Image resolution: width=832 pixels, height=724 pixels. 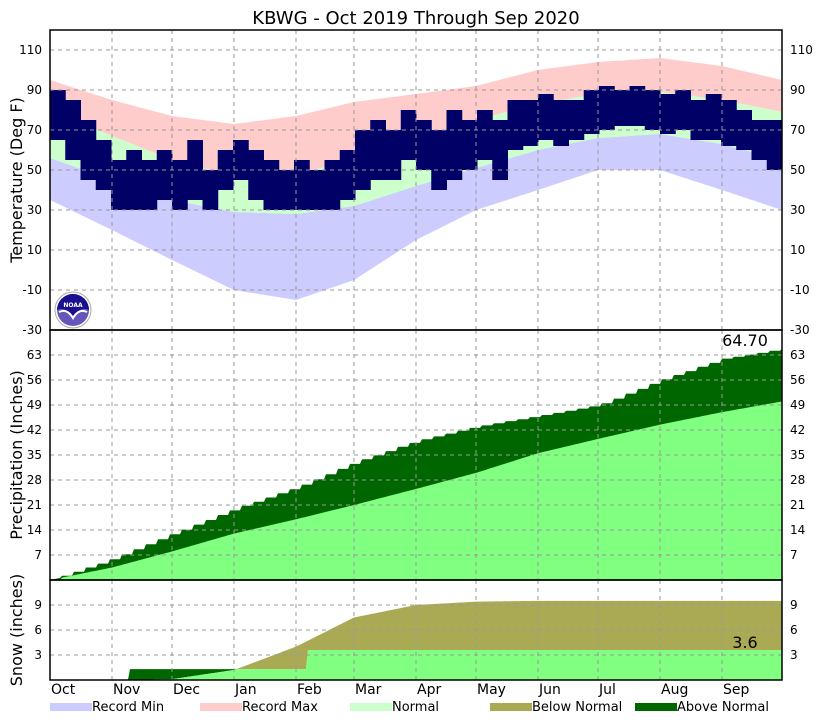 What do you see at coordinates (794, 630) in the screenshot?
I see `y-tick-label-right: 6` at bounding box center [794, 630].